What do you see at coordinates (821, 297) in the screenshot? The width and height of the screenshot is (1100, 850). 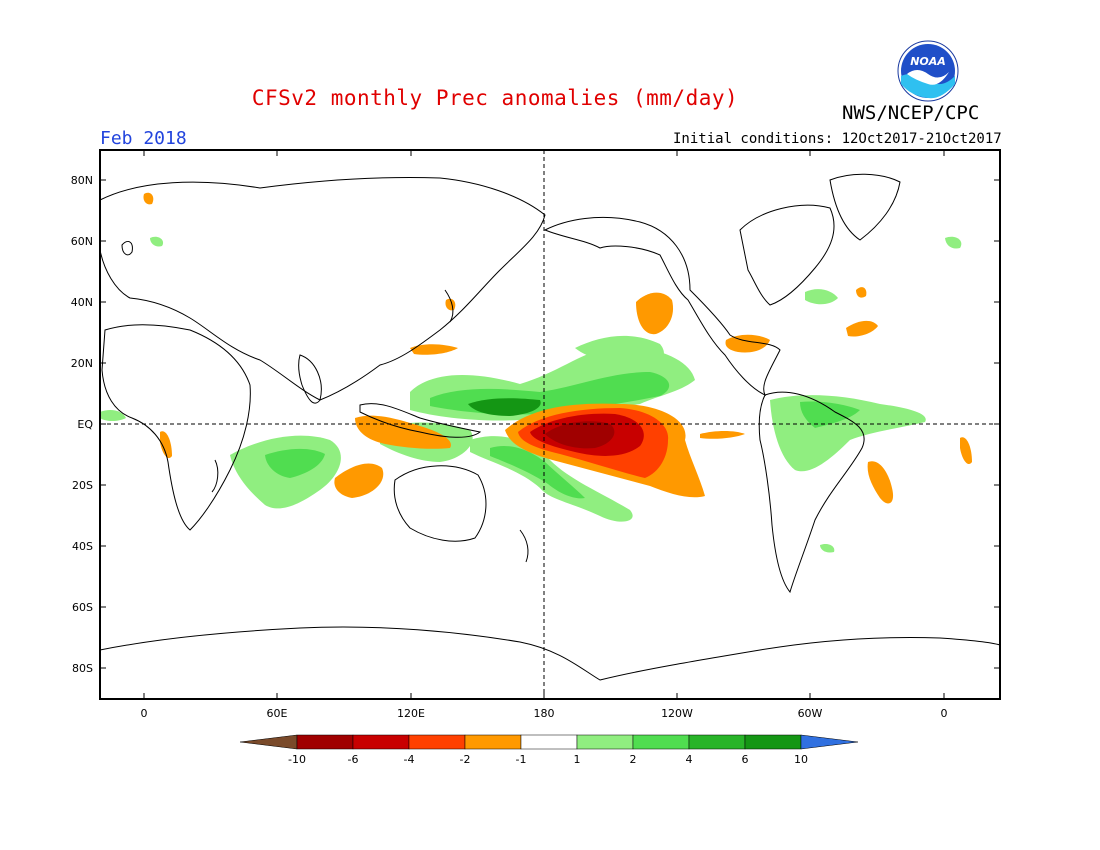 I see `wet-anomaly-north-atlantic` at bounding box center [821, 297].